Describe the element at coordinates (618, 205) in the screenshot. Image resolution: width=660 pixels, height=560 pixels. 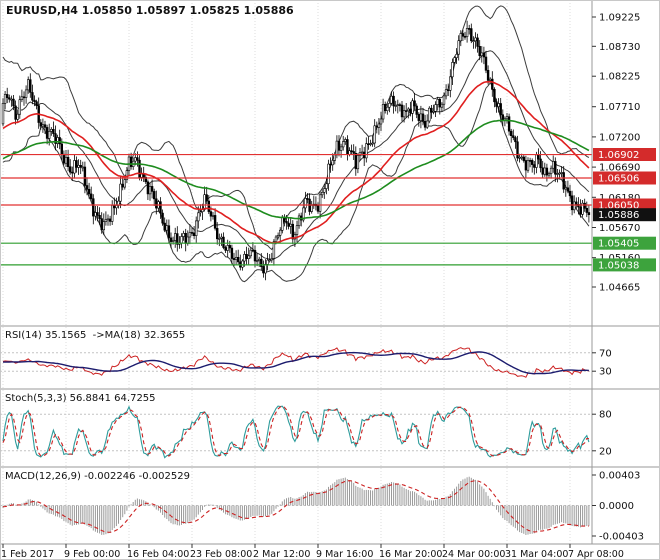
I see `level-price-badge-text: 1.06050` at that location.